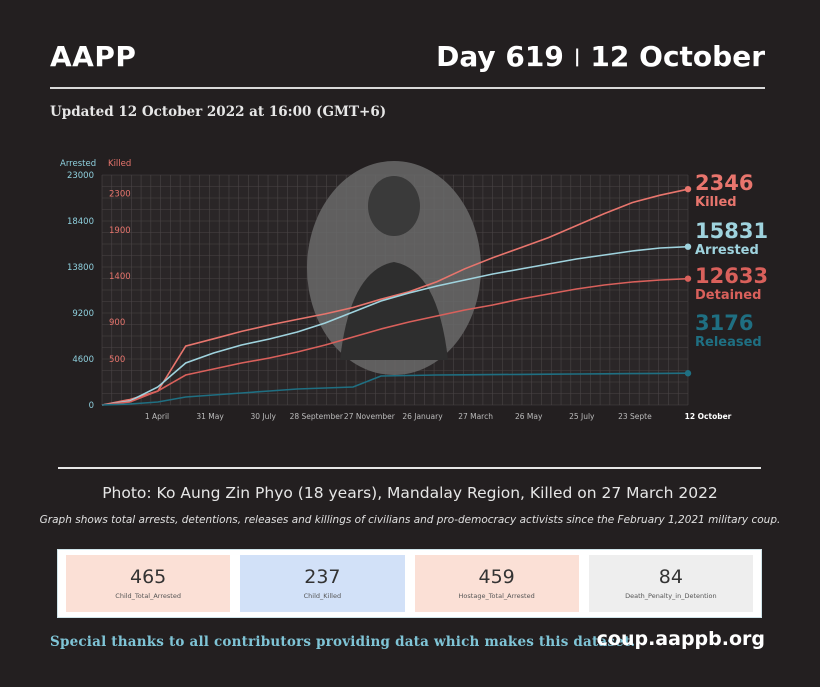  I want to click on series-line-released, so click(395, 389).